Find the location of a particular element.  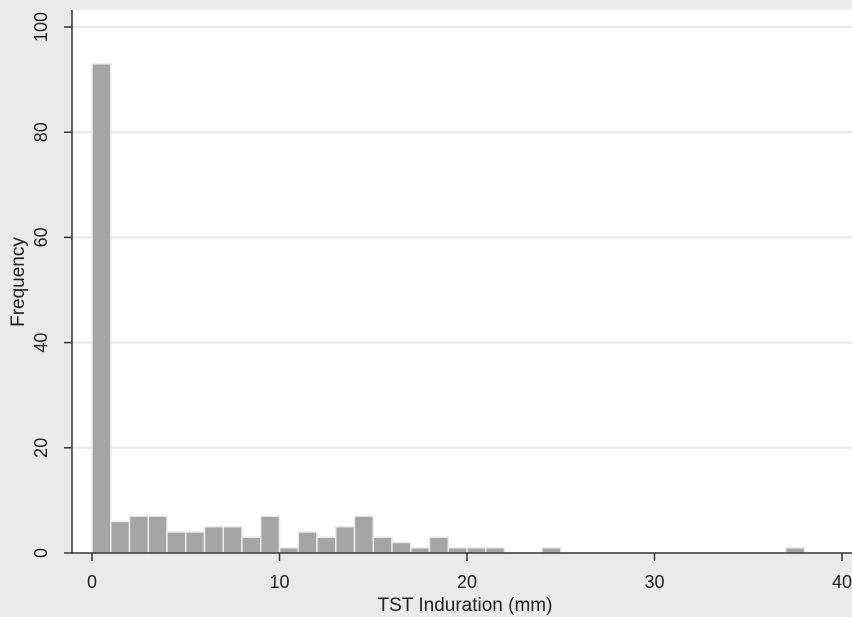

x-tick-label: 10 is located at coordinates (279, 582).